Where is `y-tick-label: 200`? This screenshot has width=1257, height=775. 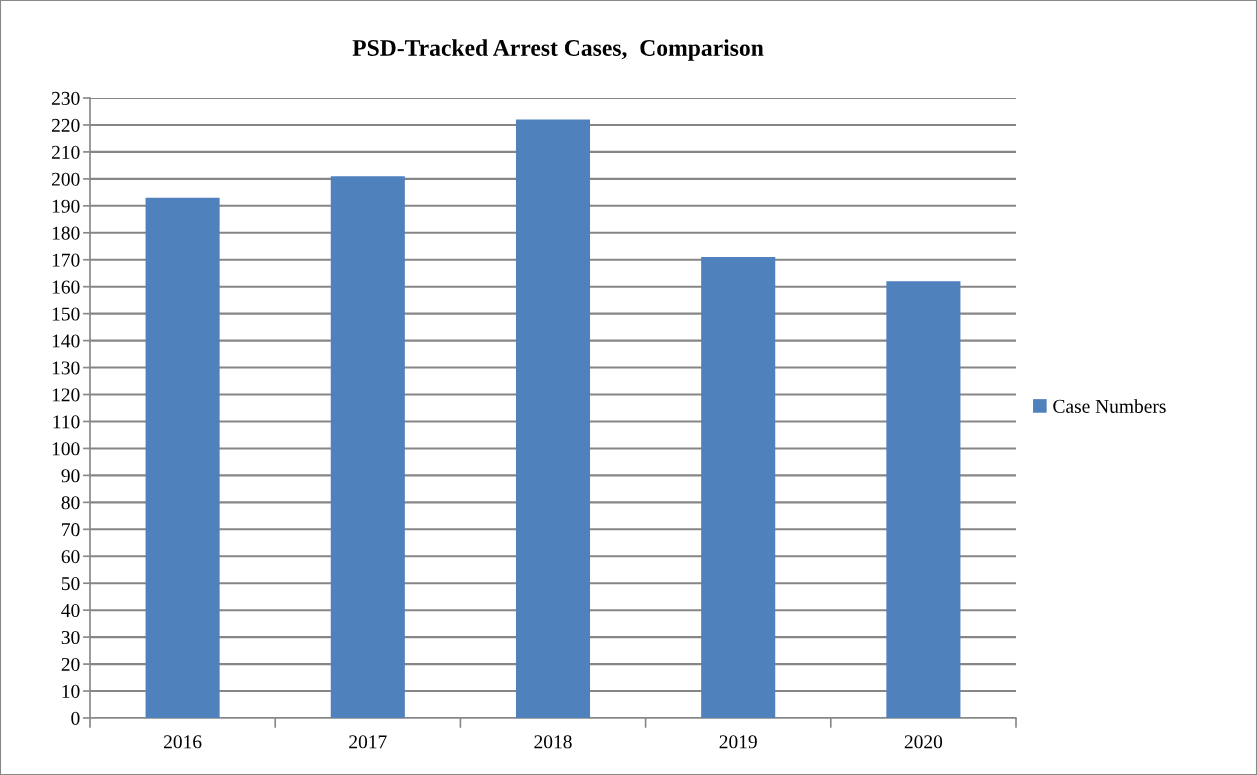 y-tick-label: 200 is located at coordinates (65, 179).